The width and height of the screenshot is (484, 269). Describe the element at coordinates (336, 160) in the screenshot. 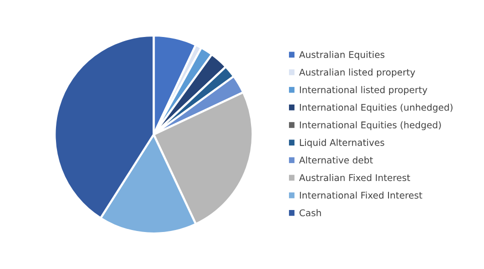

I see `legend-label: Alternative debt` at that location.